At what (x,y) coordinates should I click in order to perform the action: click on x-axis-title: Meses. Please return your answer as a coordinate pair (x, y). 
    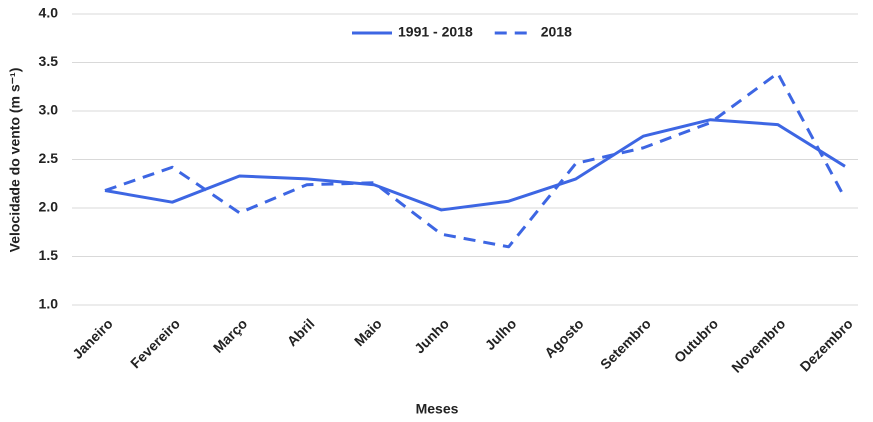
    Looking at the image, I should click on (437, 409).